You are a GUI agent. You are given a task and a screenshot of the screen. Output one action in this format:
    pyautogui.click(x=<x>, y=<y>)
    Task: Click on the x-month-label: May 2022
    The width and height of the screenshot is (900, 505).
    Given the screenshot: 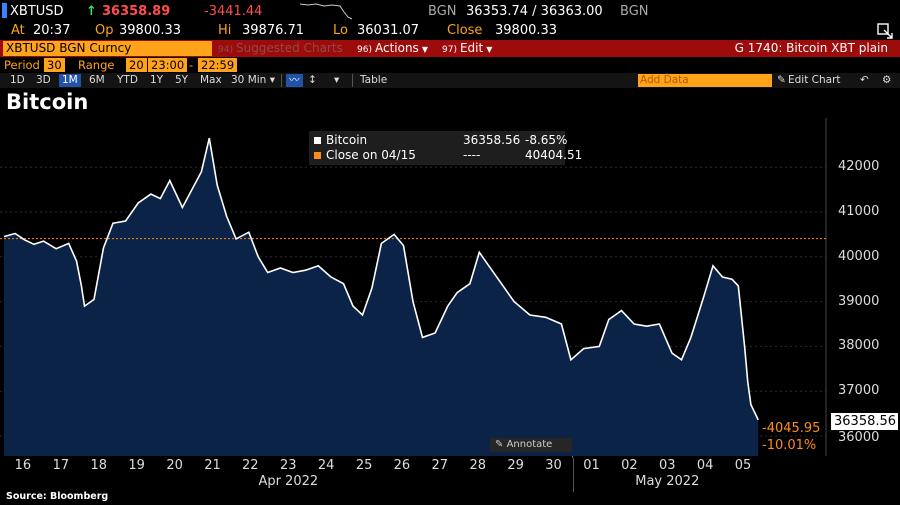 What is the action you would take?
    pyautogui.click(x=667, y=481)
    